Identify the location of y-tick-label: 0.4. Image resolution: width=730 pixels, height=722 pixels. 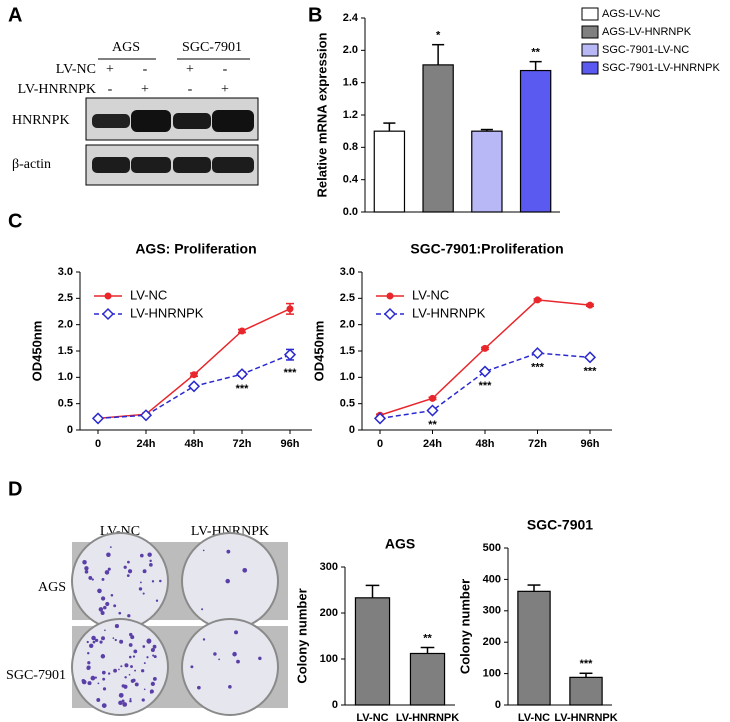
(351, 180).